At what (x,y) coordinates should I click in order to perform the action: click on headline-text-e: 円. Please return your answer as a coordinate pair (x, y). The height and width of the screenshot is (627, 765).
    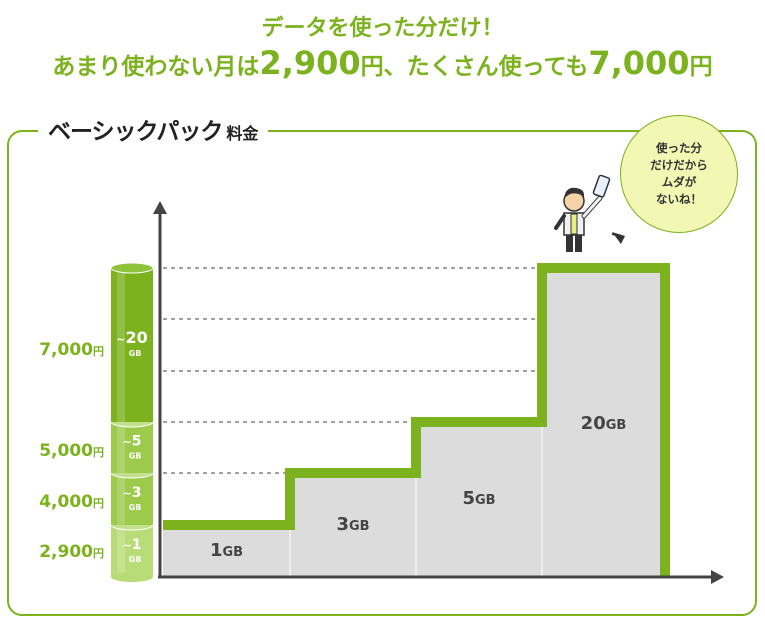
    Looking at the image, I should click on (701, 67).